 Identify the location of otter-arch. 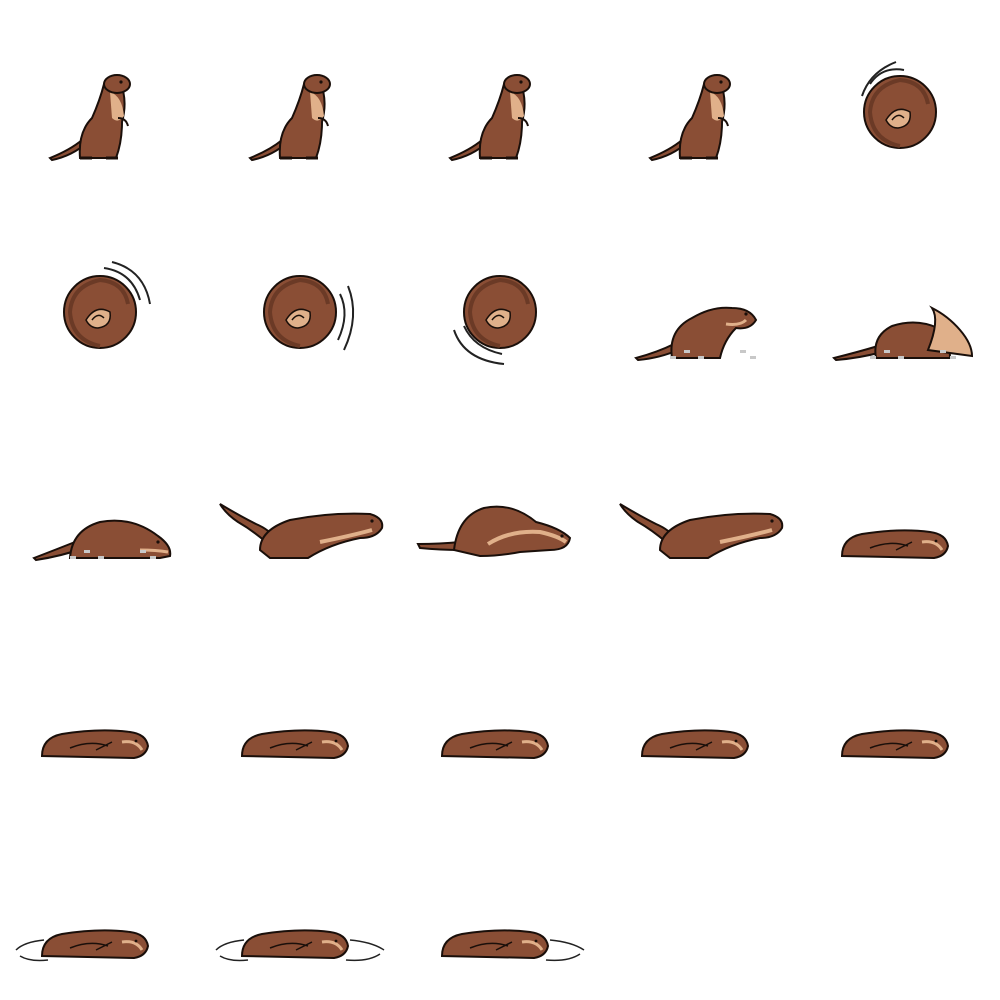
(494, 531).